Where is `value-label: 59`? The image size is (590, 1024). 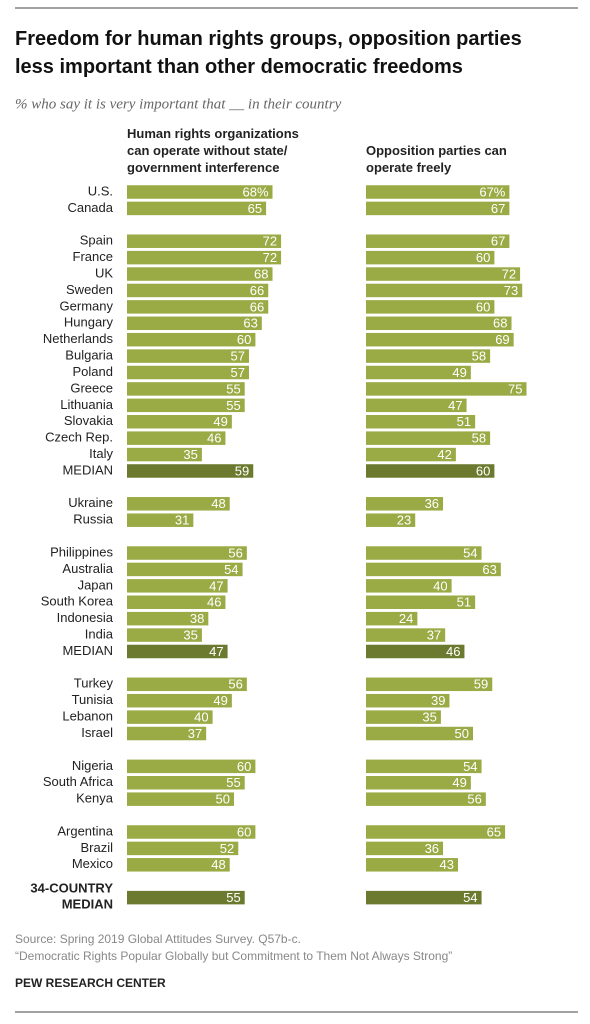 value-label: 59 is located at coordinates (242, 470).